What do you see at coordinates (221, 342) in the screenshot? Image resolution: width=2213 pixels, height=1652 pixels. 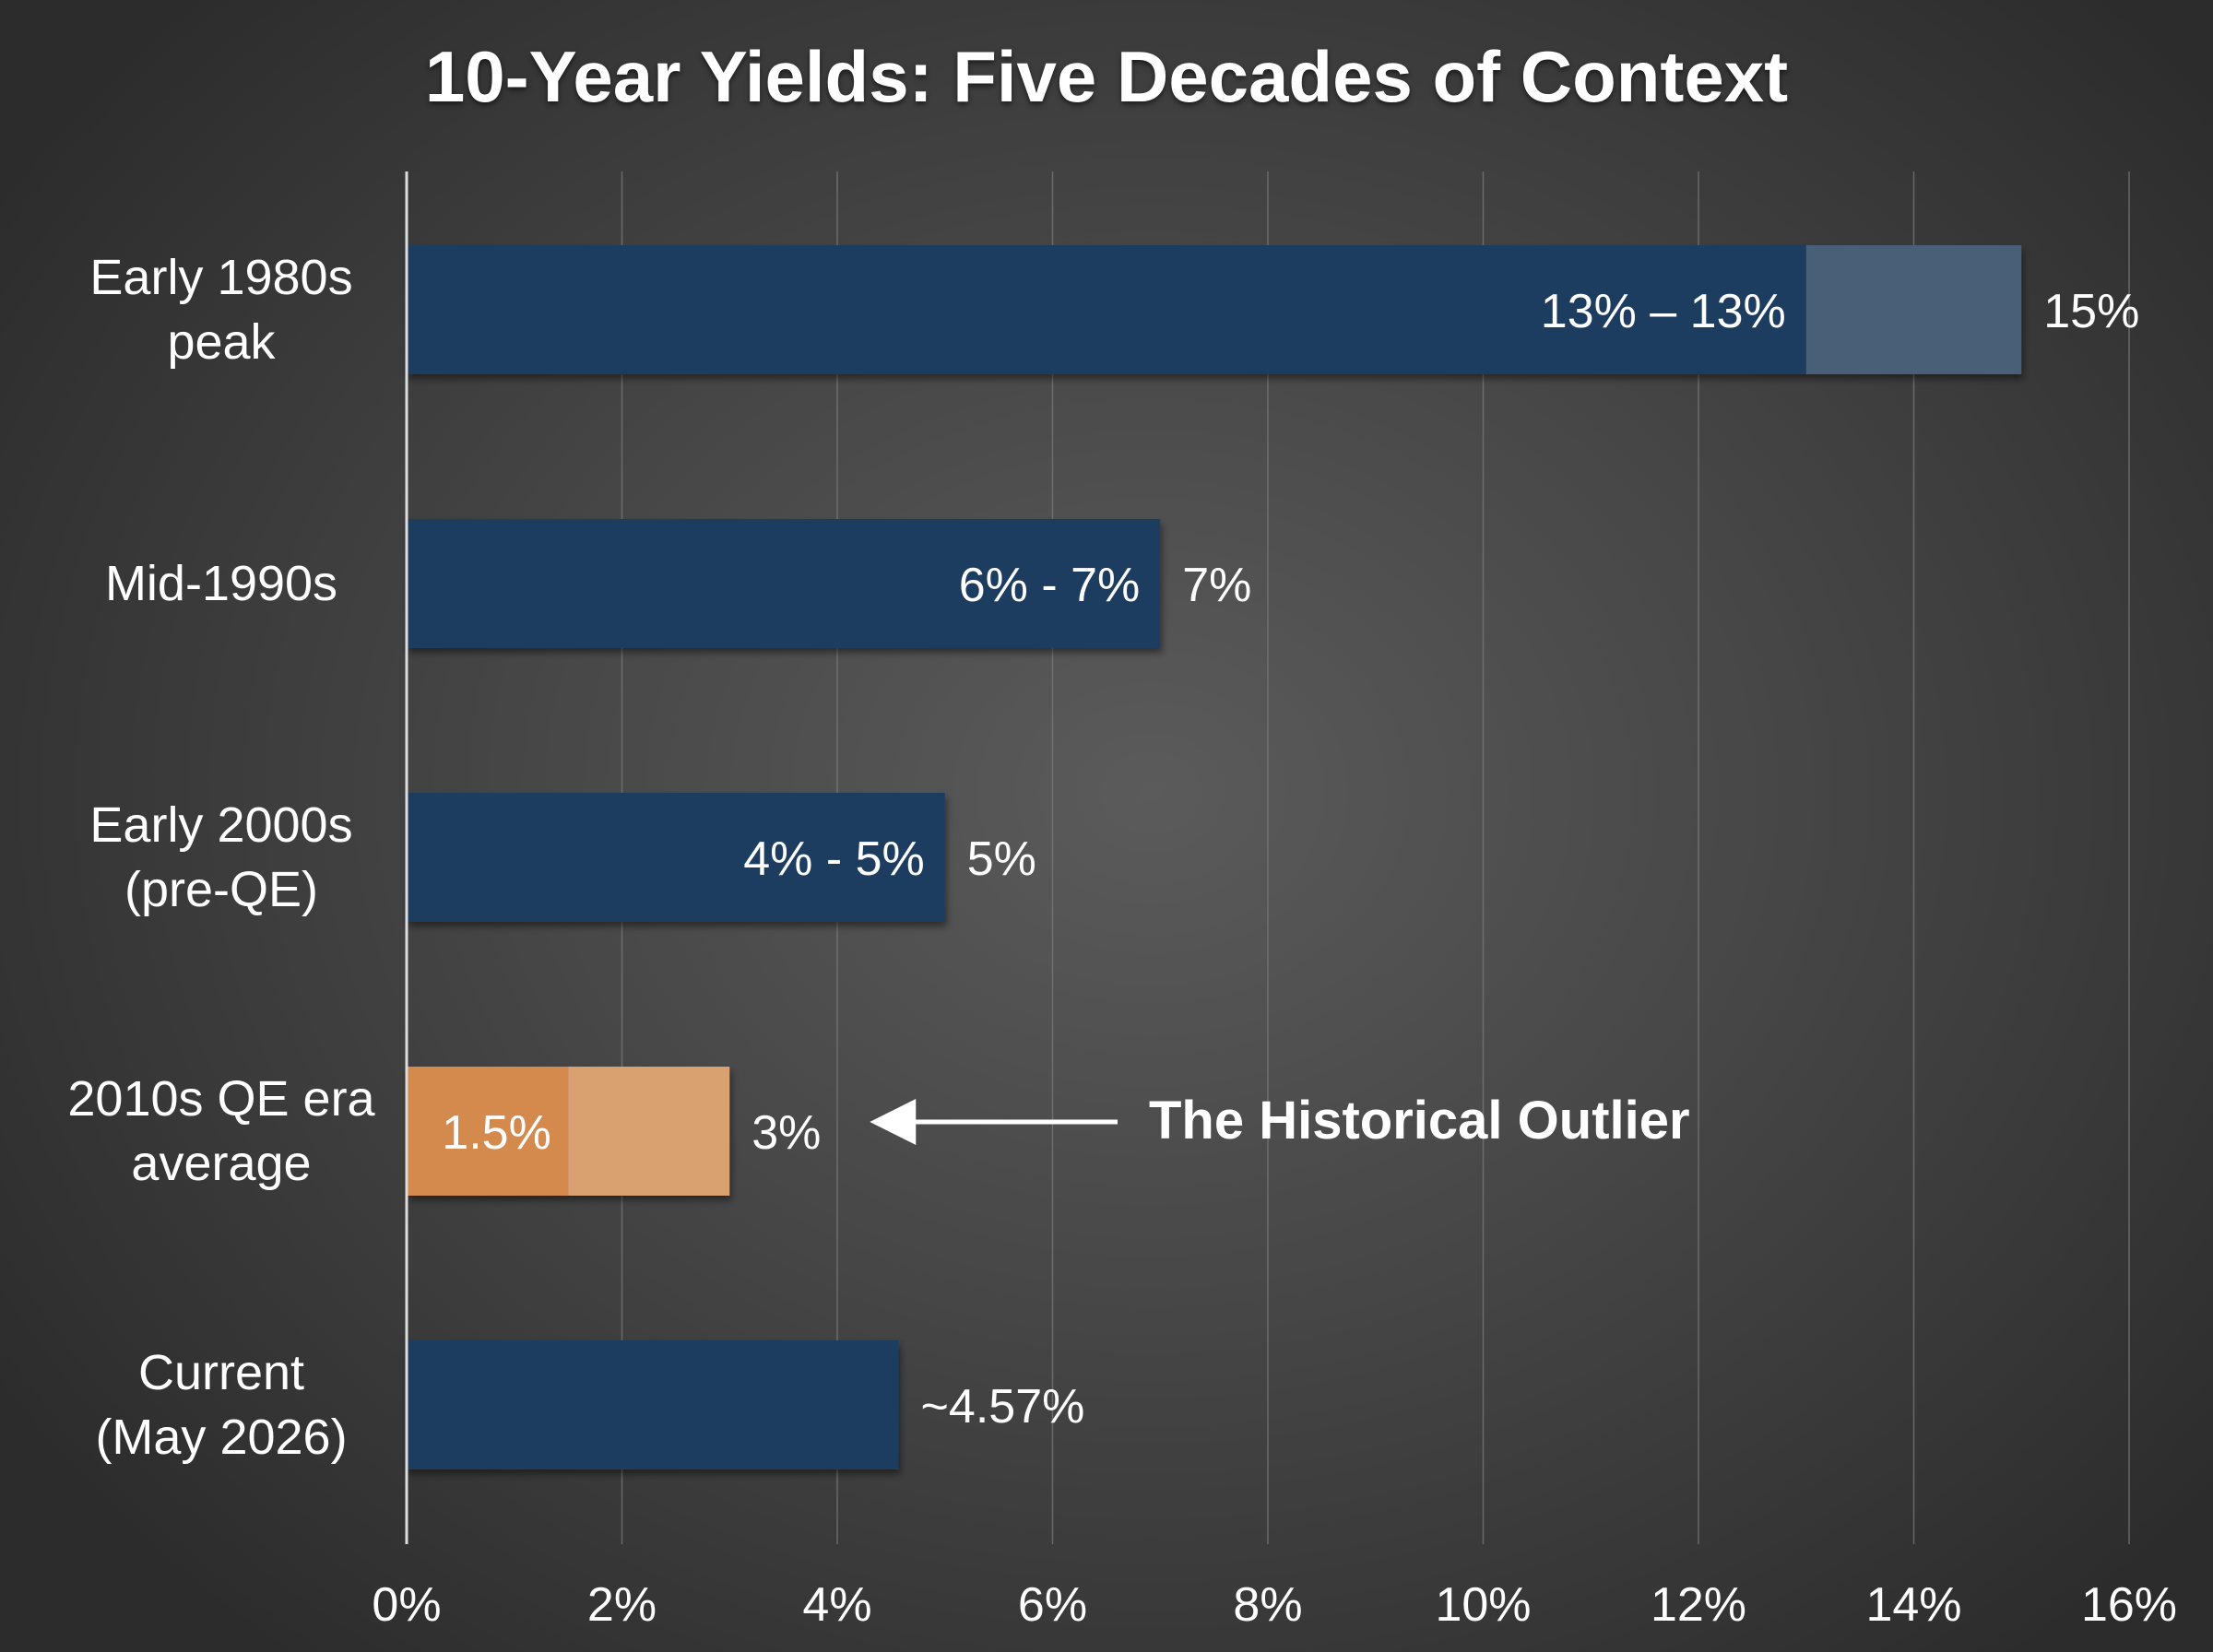 I see `category-label: peak` at bounding box center [221, 342].